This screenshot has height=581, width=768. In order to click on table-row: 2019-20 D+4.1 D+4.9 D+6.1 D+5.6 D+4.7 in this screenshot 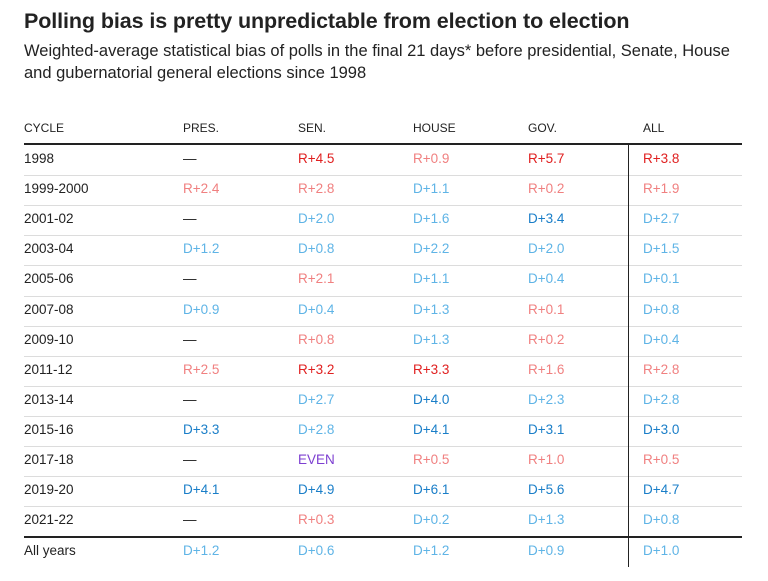, I will do `click(384, 491)`.